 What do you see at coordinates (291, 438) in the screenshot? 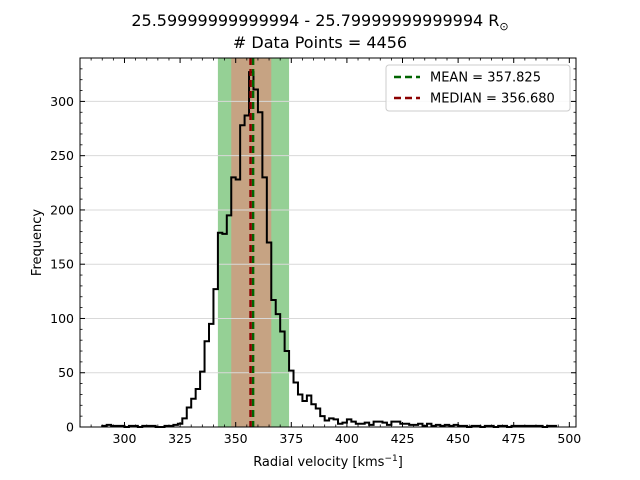
I see `x-tick-label: 375` at bounding box center [291, 438].